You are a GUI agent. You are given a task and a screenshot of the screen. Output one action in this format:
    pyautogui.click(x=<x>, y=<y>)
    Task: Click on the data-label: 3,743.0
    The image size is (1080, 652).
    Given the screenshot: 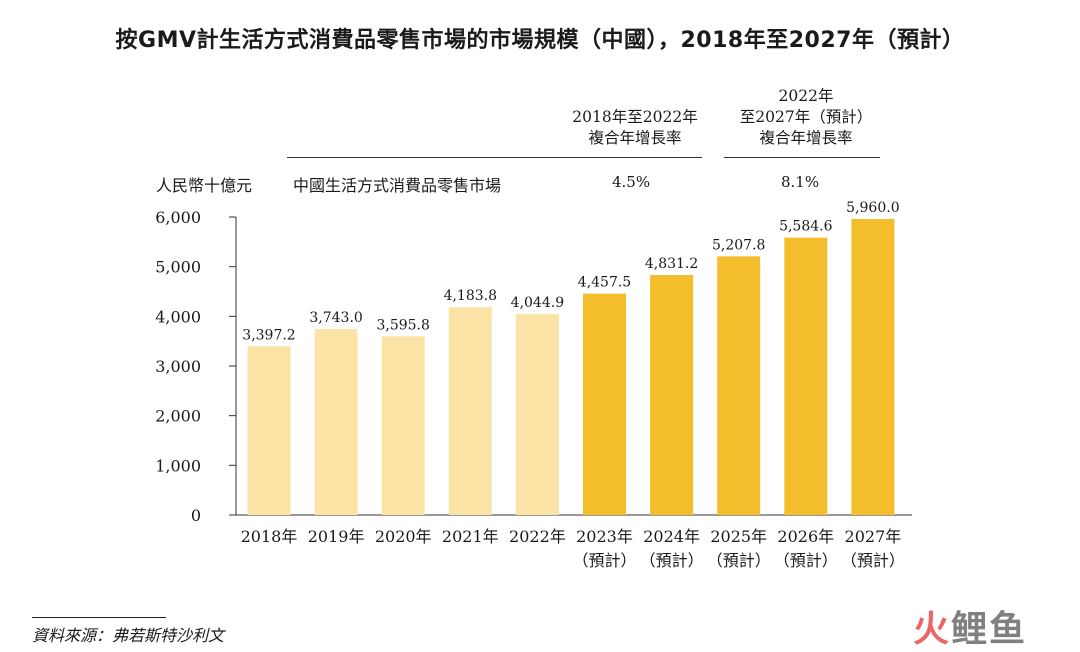 What is the action you would take?
    pyautogui.click(x=335, y=318)
    